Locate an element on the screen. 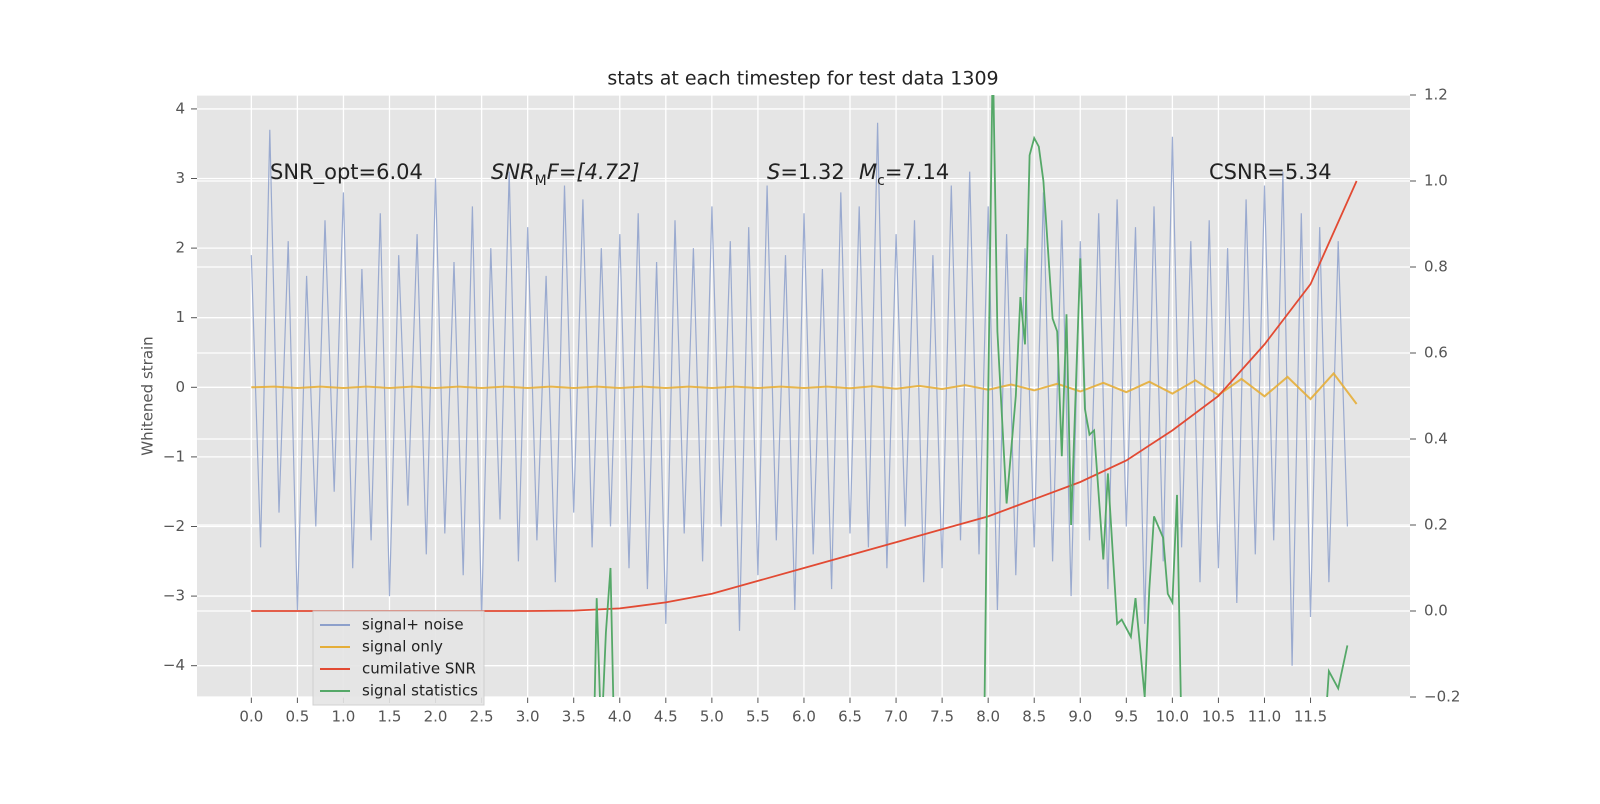  x-tick-label: 3.5 is located at coordinates (574, 717).